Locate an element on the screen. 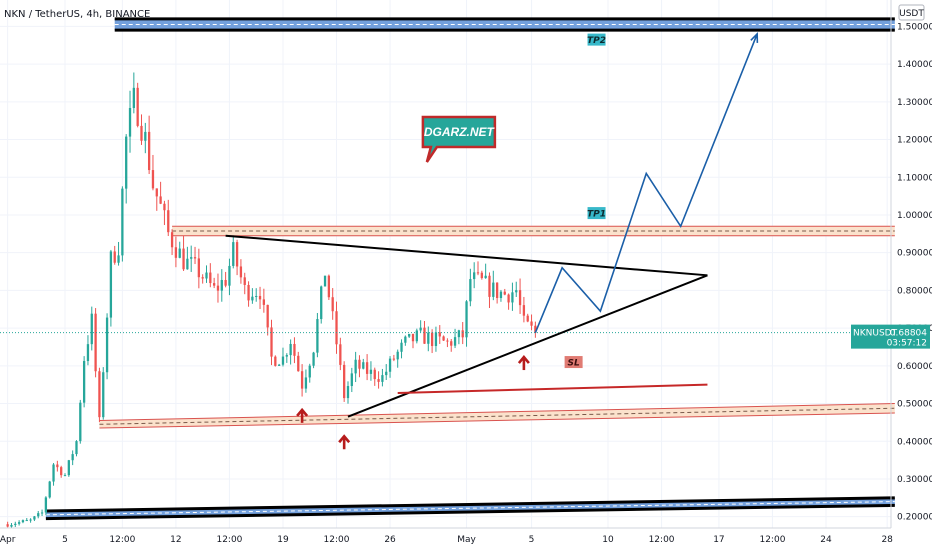  zone-TP2 is located at coordinates (504, 24).